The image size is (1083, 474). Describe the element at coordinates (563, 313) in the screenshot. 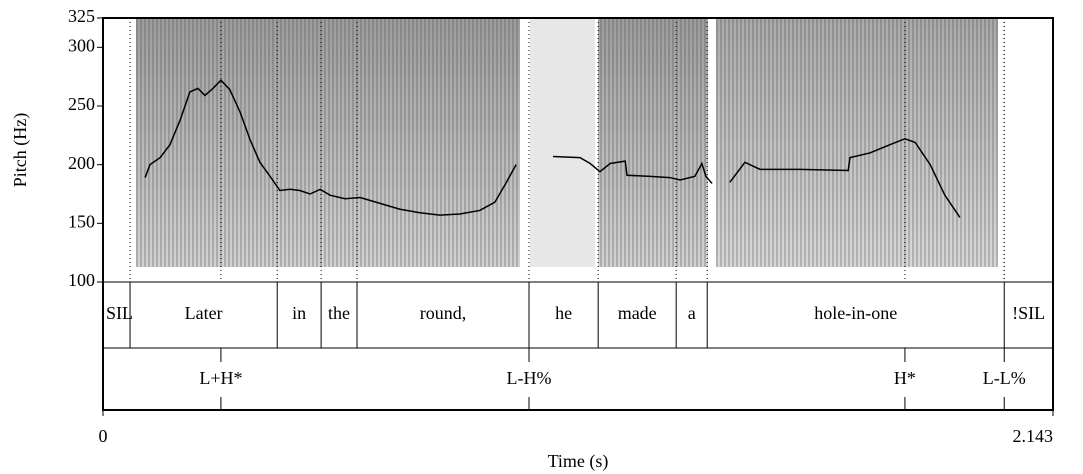

I see `word-label: he` at that location.